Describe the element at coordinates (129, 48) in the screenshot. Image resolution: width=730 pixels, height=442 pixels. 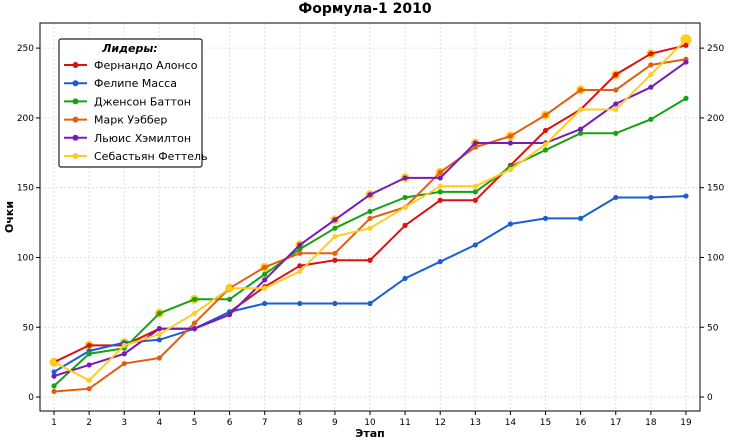
I see `legend-title: Лидеры:` at that location.